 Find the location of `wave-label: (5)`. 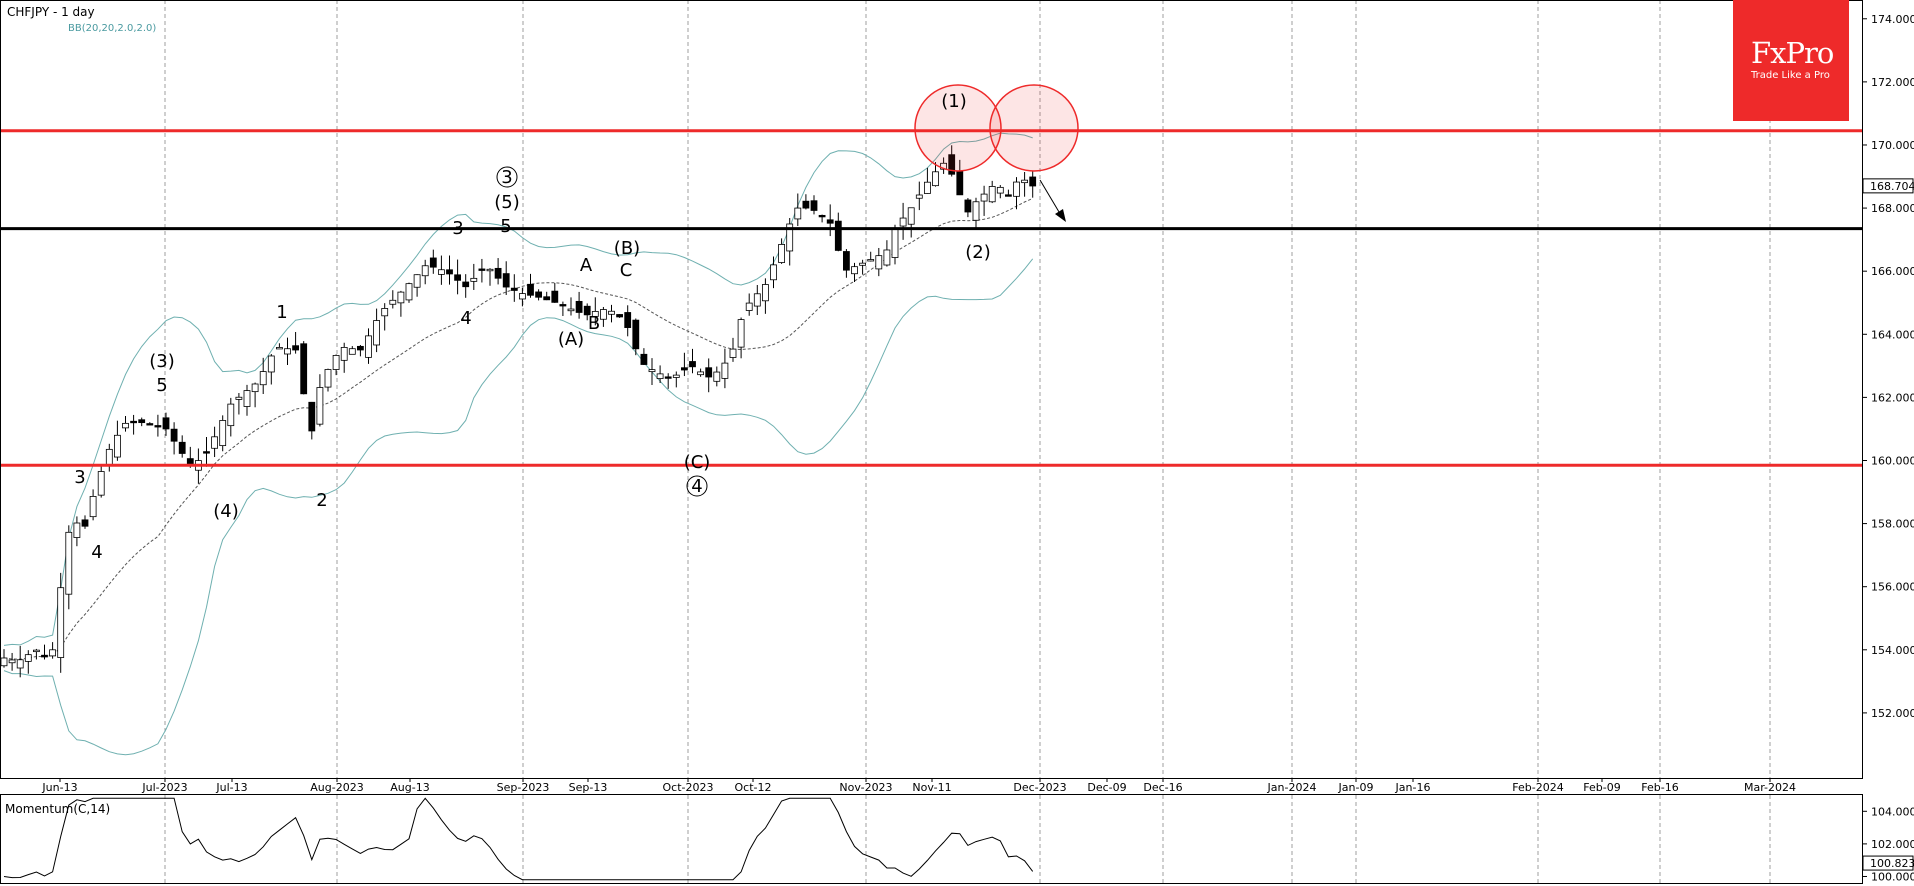

wave-label: (5) is located at coordinates (507, 202).